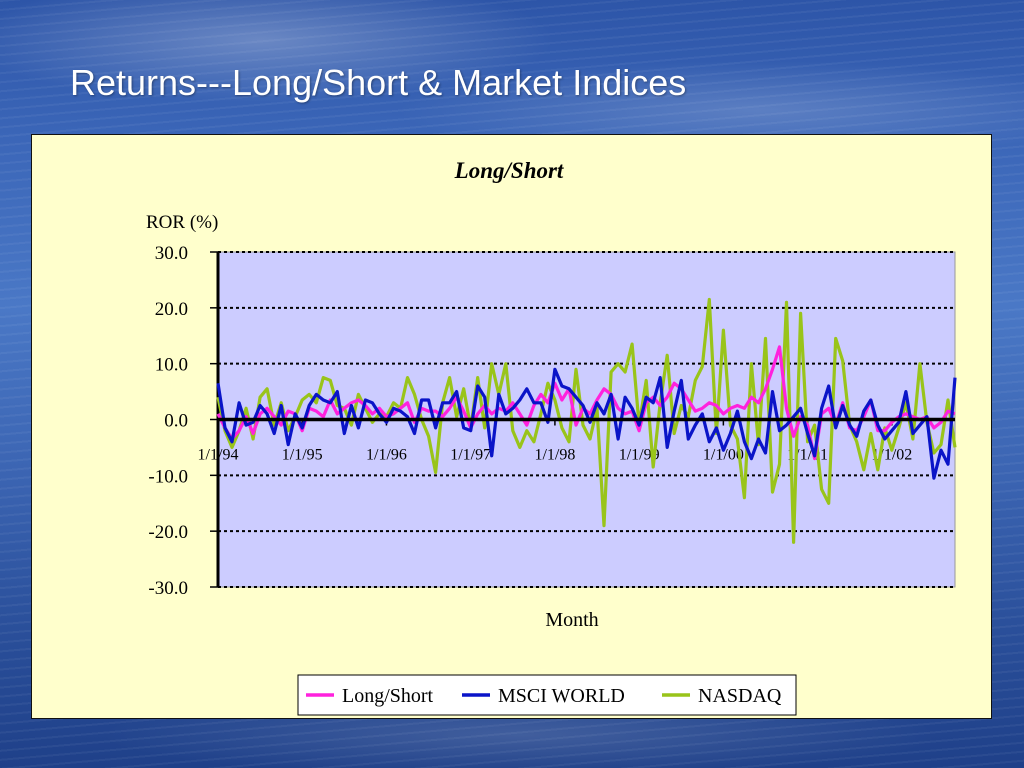 This screenshot has height=768, width=1024. I want to click on x-axis-label: Month, so click(571, 620).